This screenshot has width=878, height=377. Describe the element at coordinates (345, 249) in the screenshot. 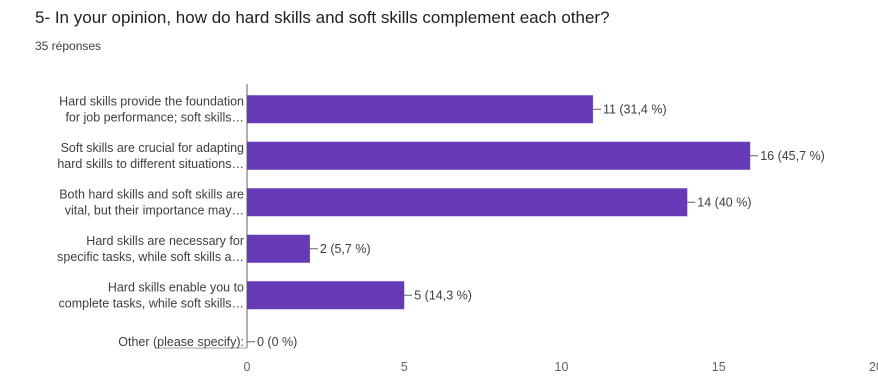

I see `data-label: 2 (5,7 %)` at that location.